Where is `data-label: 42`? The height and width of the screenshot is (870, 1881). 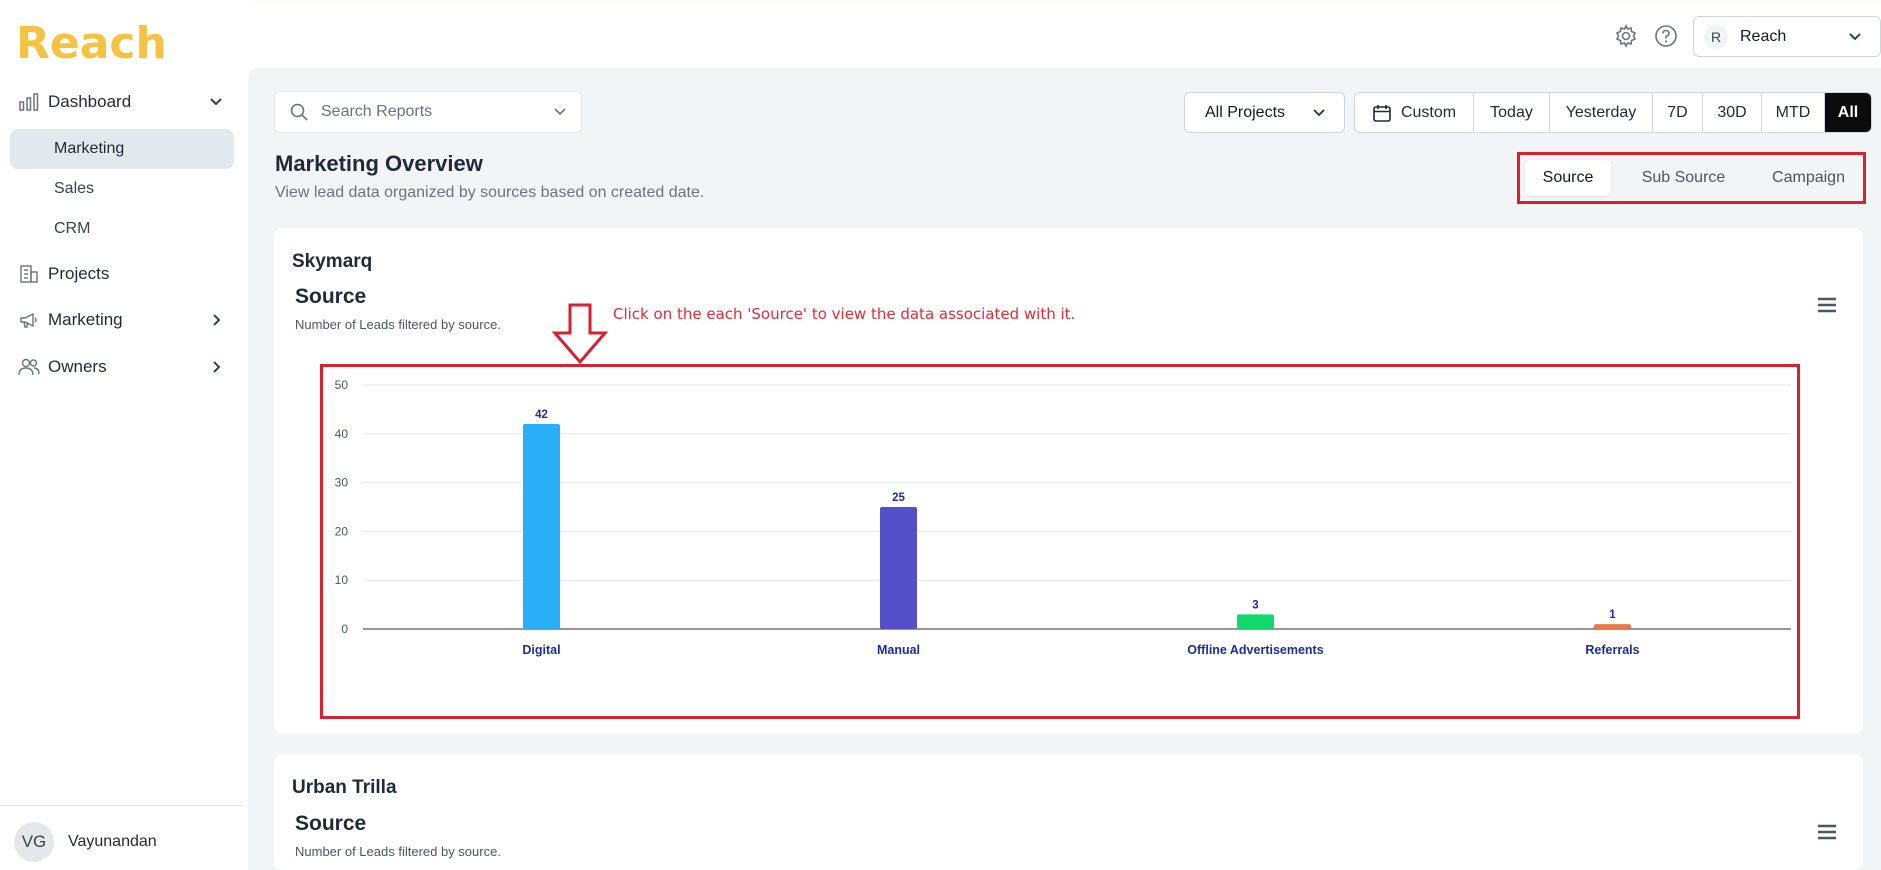
data-label: 42 is located at coordinates (541, 415).